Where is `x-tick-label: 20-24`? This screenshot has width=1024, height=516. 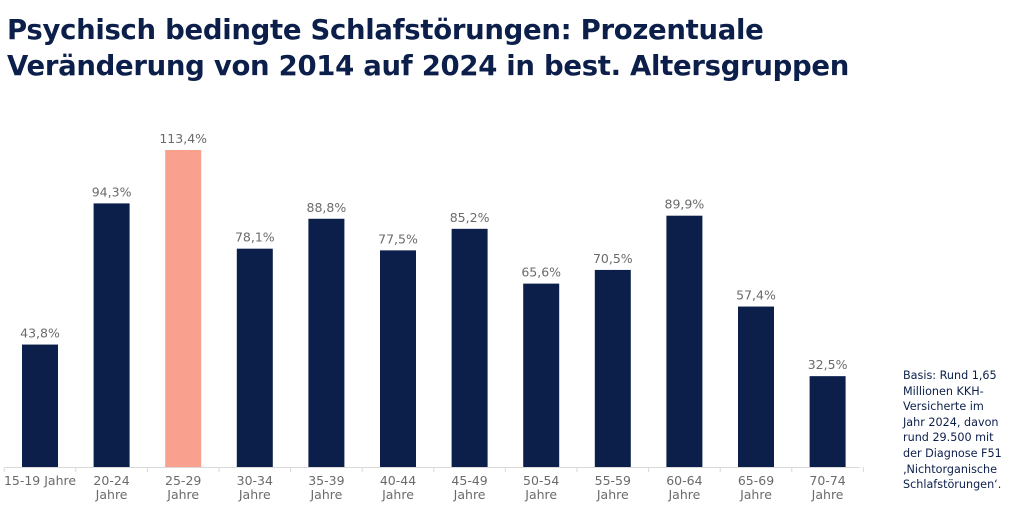 x-tick-label: 20-24 is located at coordinates (111, 480).